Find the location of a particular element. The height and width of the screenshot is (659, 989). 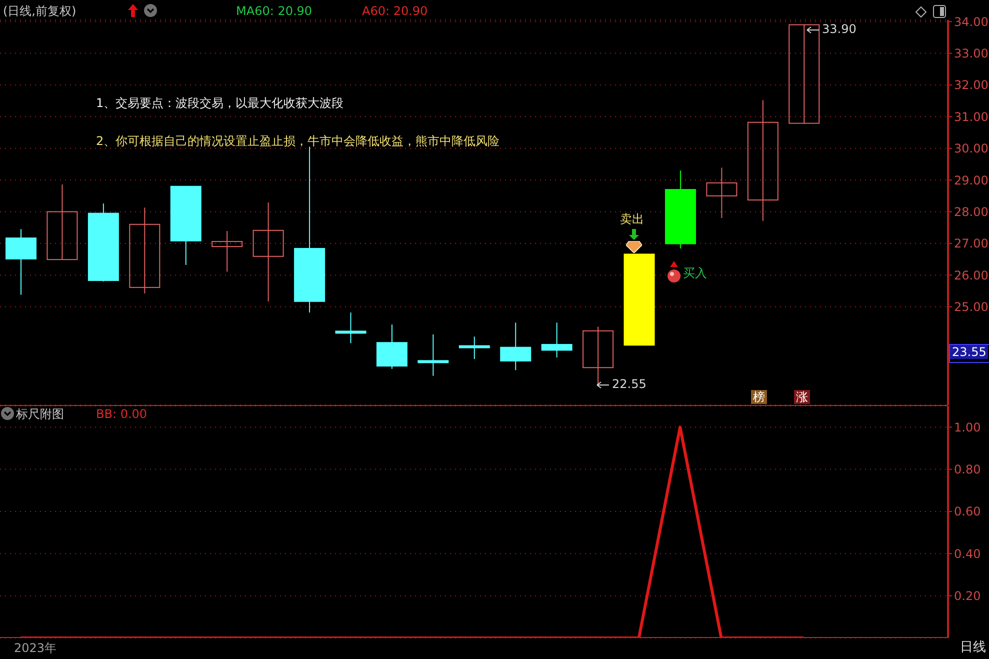

annotation: 涨 is located at coordinates (802, 397).